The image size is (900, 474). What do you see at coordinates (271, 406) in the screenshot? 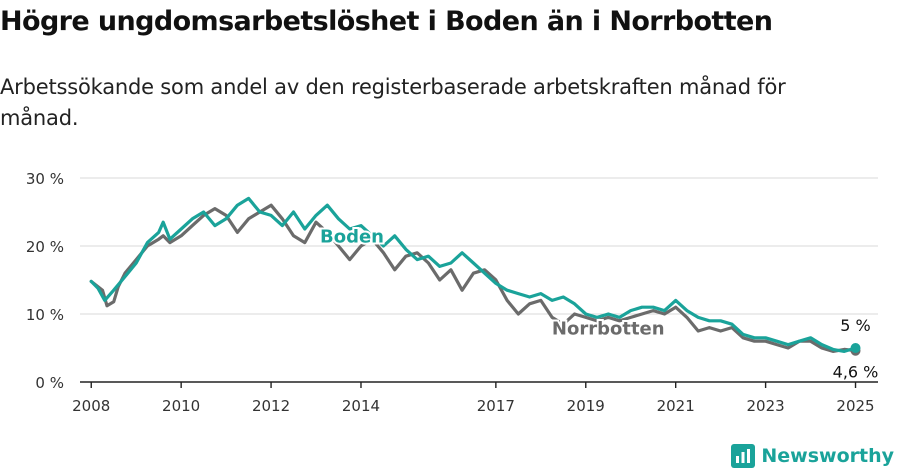
I see `x-tick-label: 2012` at bounding box center [271, 406].